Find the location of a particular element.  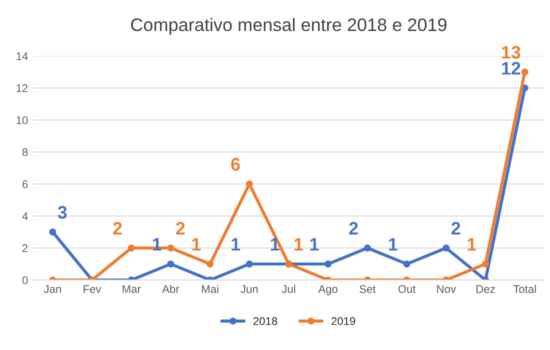

y-tick-label: 6 is located at coordinates (25, 184).